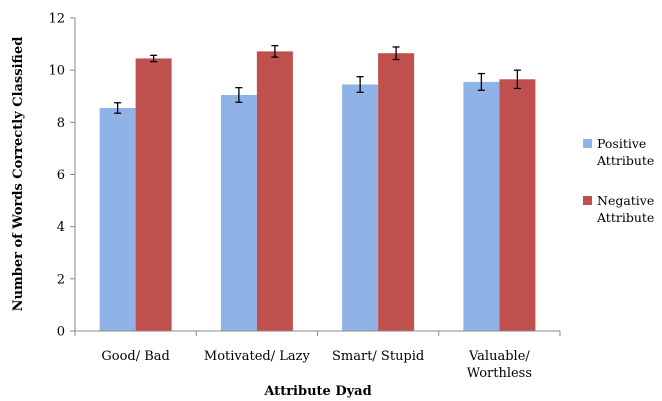 The height and width of the screenshot is (401, 662). Describe the element at coordinates (56, 71) in the screenshot. I see `y-tick-label: 10` at that location.